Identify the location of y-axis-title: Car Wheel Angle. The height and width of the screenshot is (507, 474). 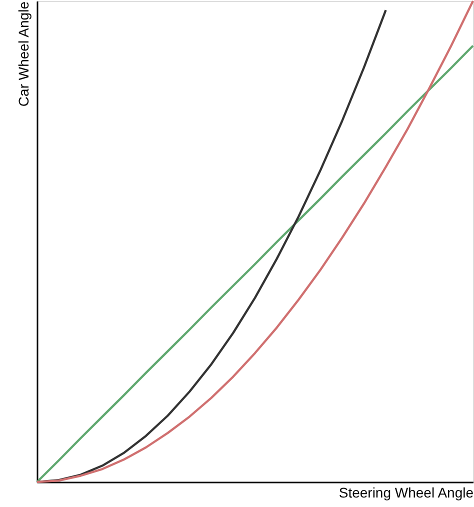
(24, 54).